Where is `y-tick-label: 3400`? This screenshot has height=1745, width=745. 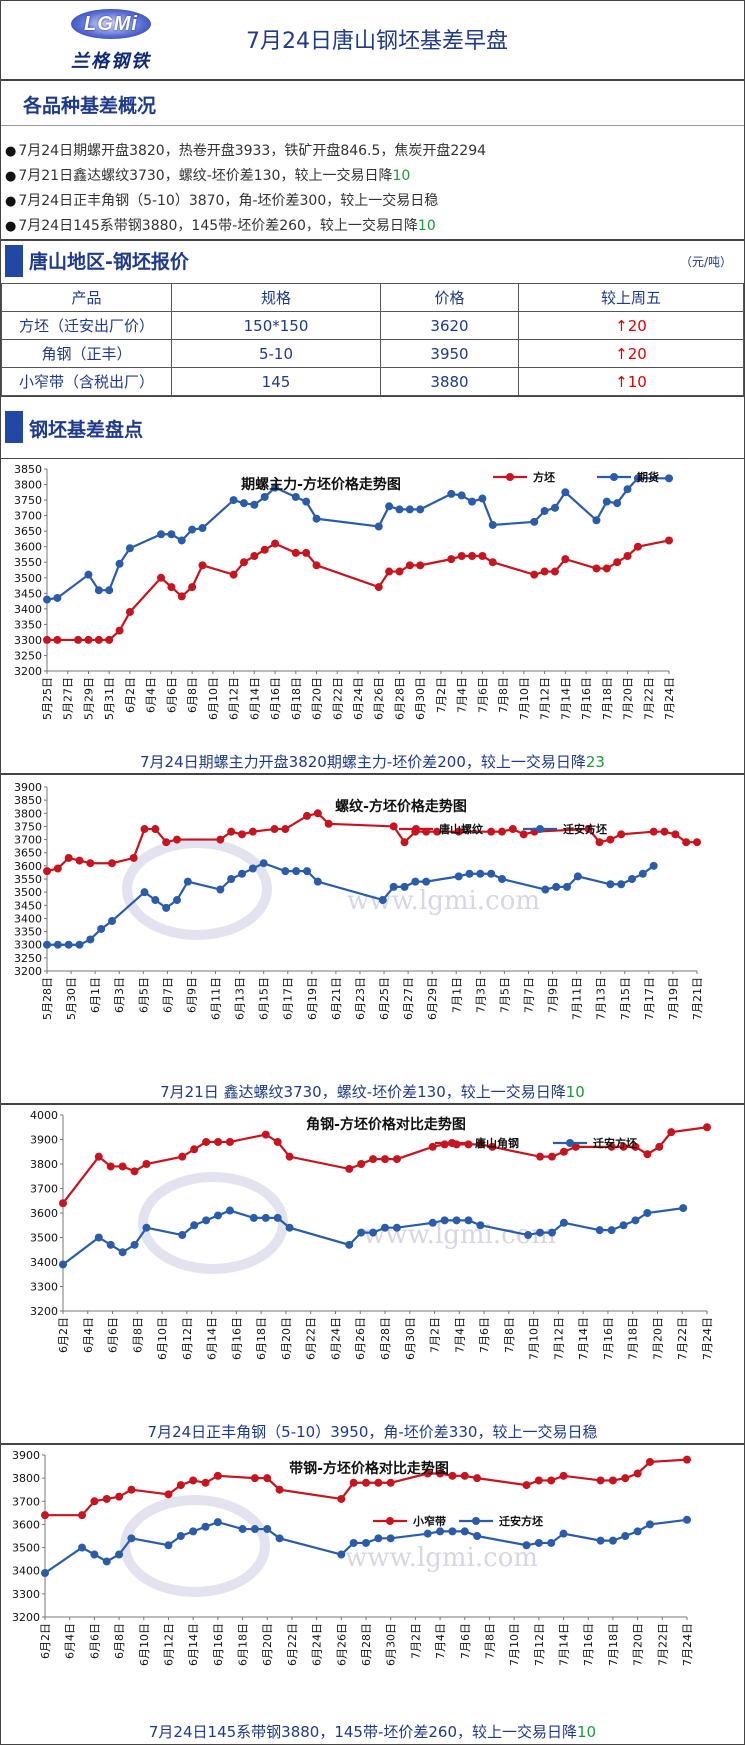 y-tick-label: 3400 is located at coordinates (28, 918).